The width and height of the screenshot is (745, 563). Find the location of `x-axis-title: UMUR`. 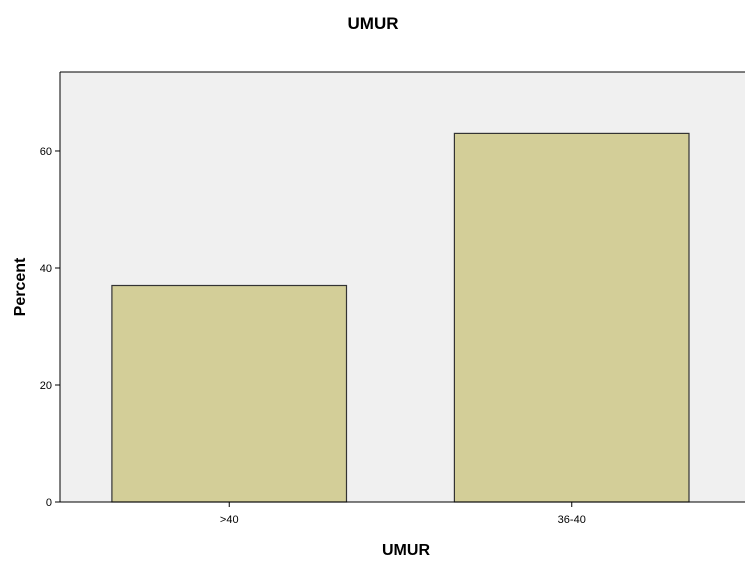

x-axis-title: UMUR is located at coordinates (406, 550).